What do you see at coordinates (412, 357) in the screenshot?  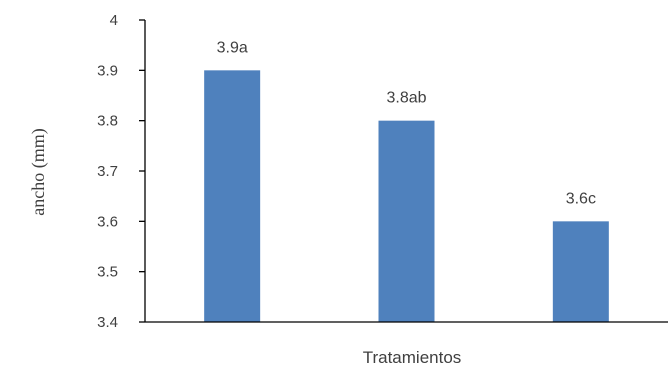 I see `x-axis-label: Tratamientos` at bounding box center [412, 357].